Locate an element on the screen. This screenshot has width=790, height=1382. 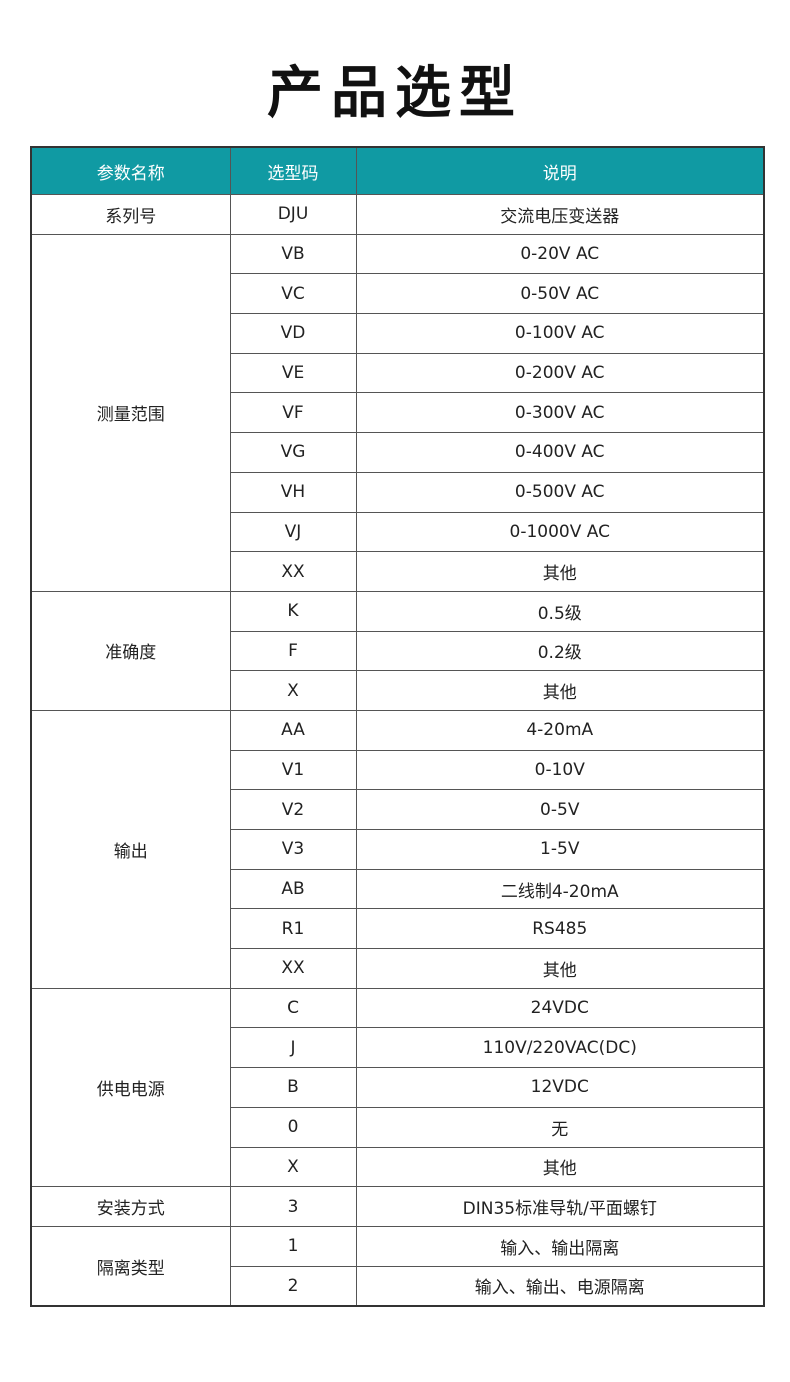
table-row: VG 0-400V AC is located at coordinates (398, 452).